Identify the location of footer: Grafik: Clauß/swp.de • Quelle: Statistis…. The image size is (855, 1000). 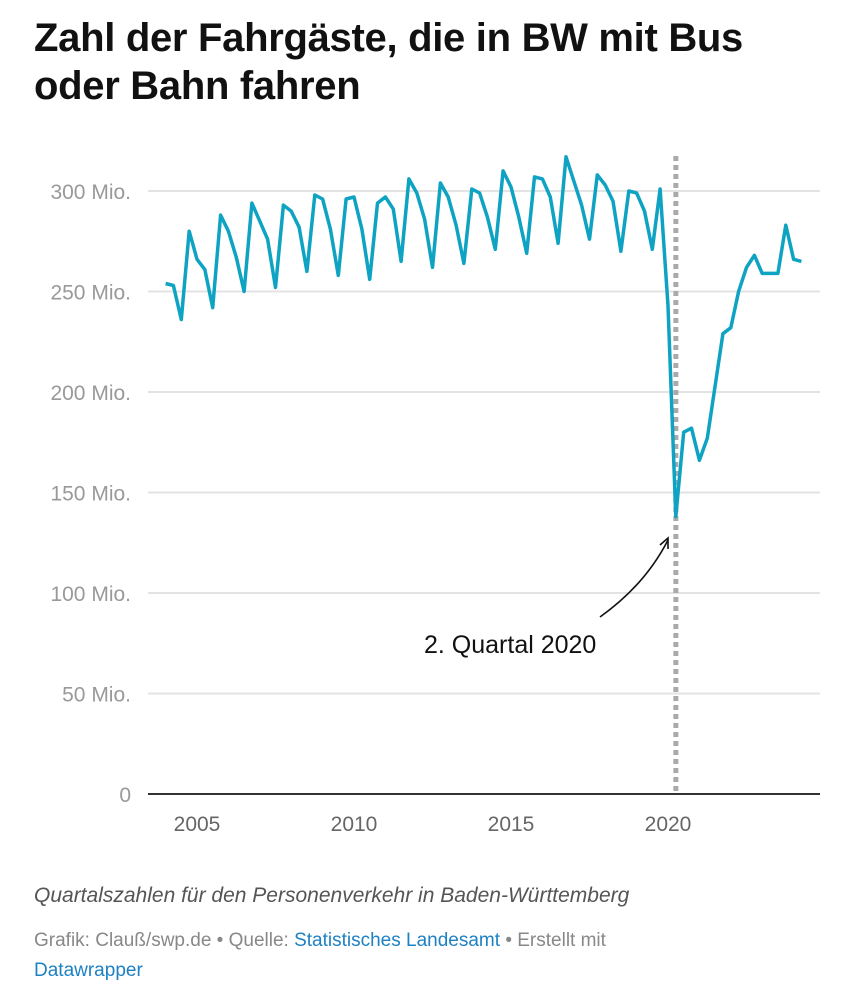
(424, 956).